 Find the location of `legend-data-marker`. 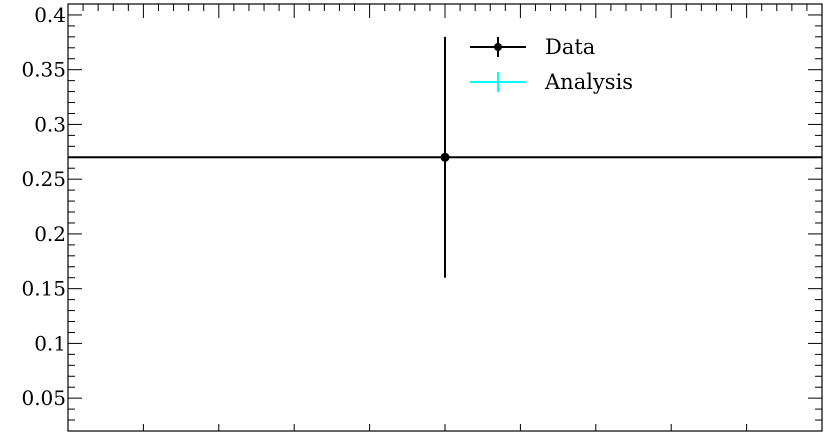

legend-data-marker is located at coordinates (498, 47).